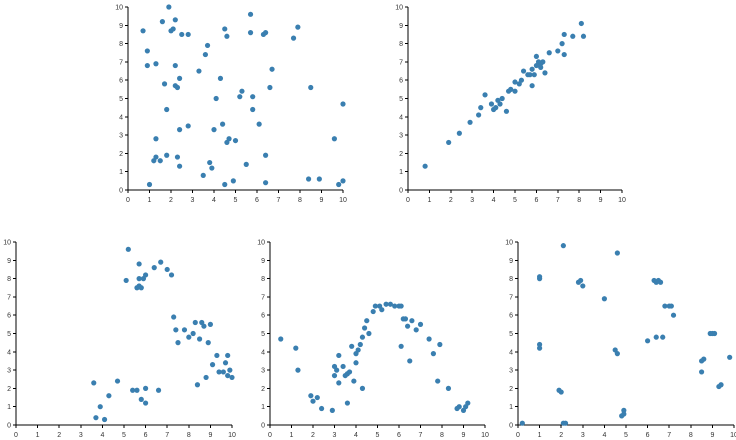  I want to click on y-tick-label: 7, so click(511, 297).